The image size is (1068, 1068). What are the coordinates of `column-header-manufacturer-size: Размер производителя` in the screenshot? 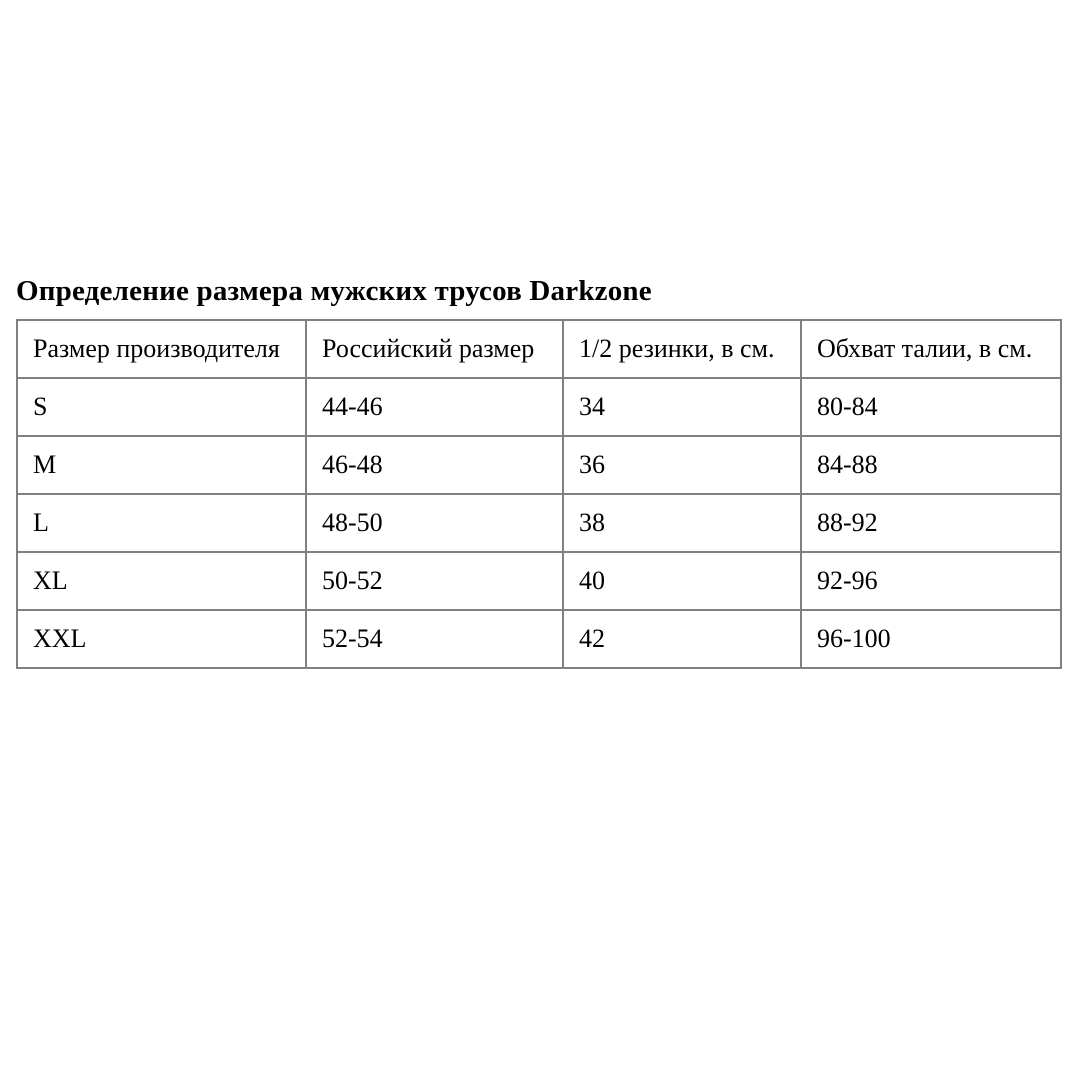 It's located at (161, 349).